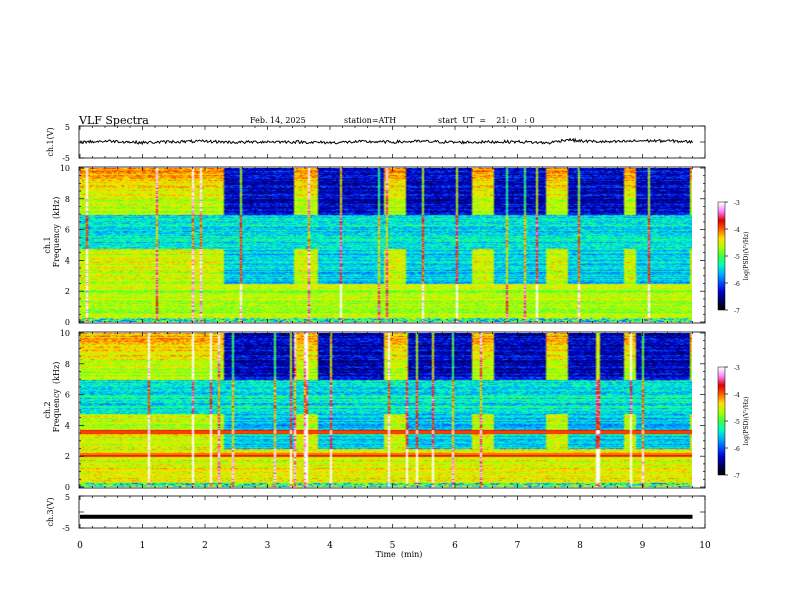 This screenshot has width=792, height=612. Describe the element at coordinates (486, 120) in the screenshot. I see `start-ut-label: start UT = 21: 0 : 0` at that location.